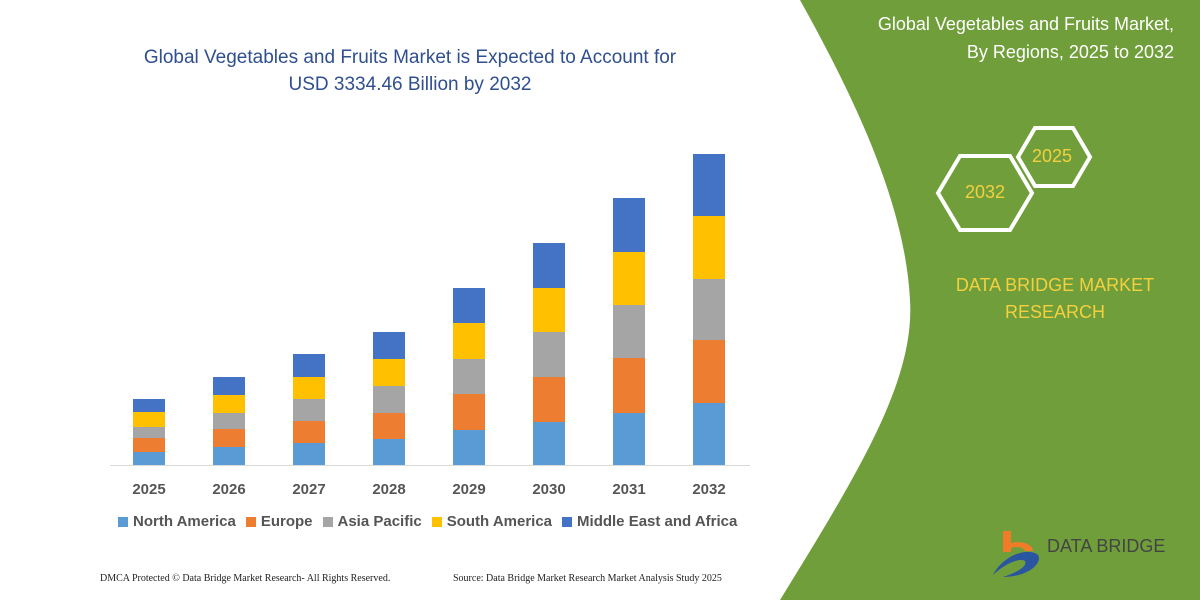 The height and width of the screenshot is (600, 1200). I want to click on brand-line-2: RESEARCH, so click(1055, 312).